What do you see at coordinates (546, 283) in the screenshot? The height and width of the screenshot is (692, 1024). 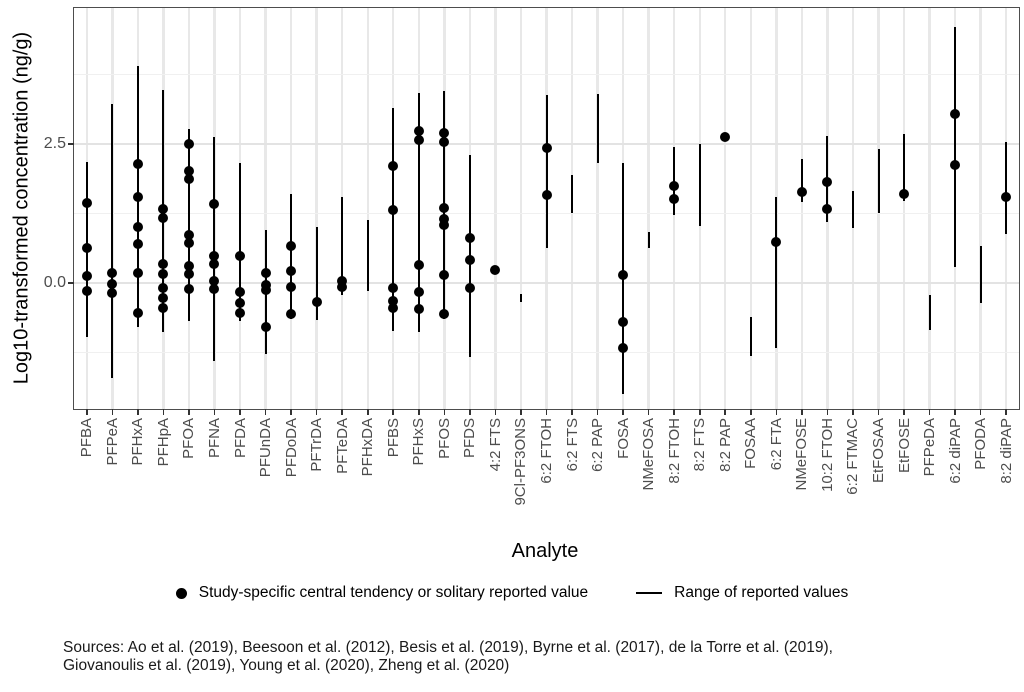 I see `gridline-major-y` at bounding box center [546, 283].